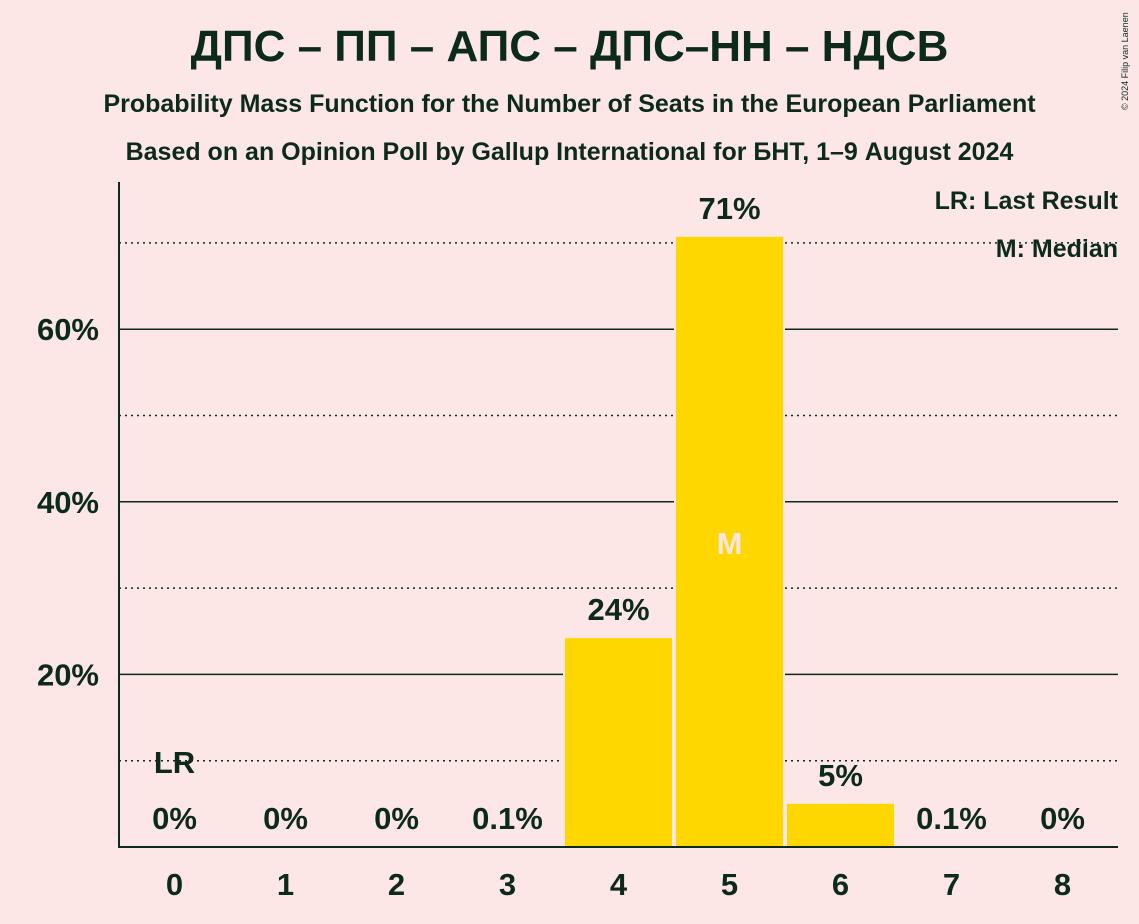  What do you see at coordinates (619, 884) in the screenshot?
I see `x-tick-label: 4` at bounding box center [619, 884].